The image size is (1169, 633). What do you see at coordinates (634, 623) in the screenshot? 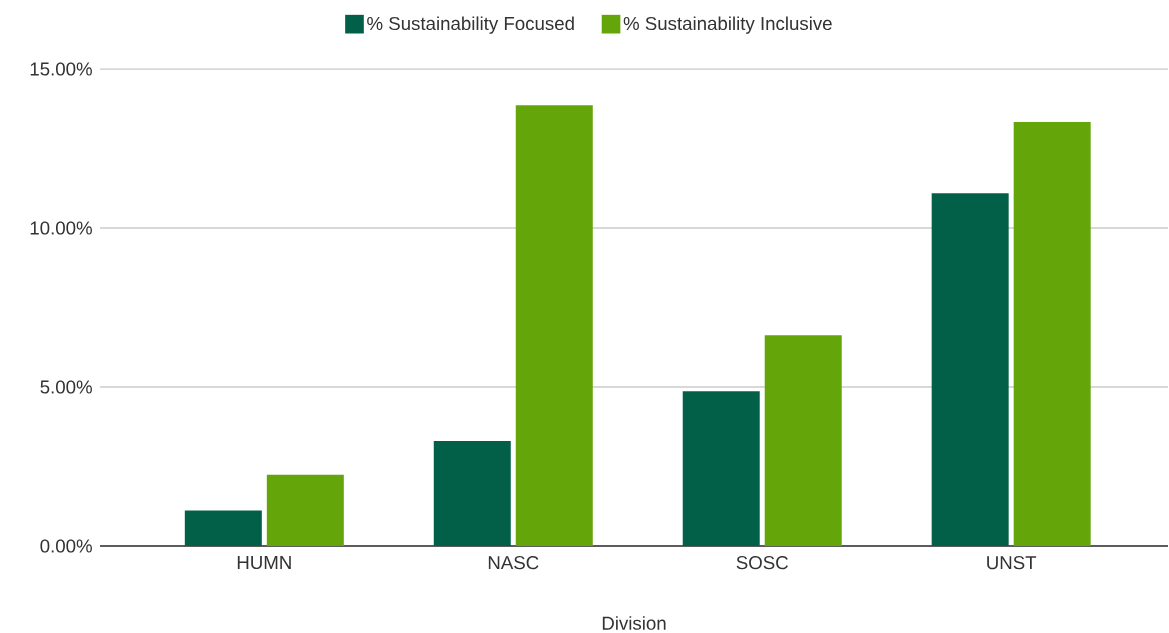
I see `x-axis-title: Division` at bounding box center [634, 623].